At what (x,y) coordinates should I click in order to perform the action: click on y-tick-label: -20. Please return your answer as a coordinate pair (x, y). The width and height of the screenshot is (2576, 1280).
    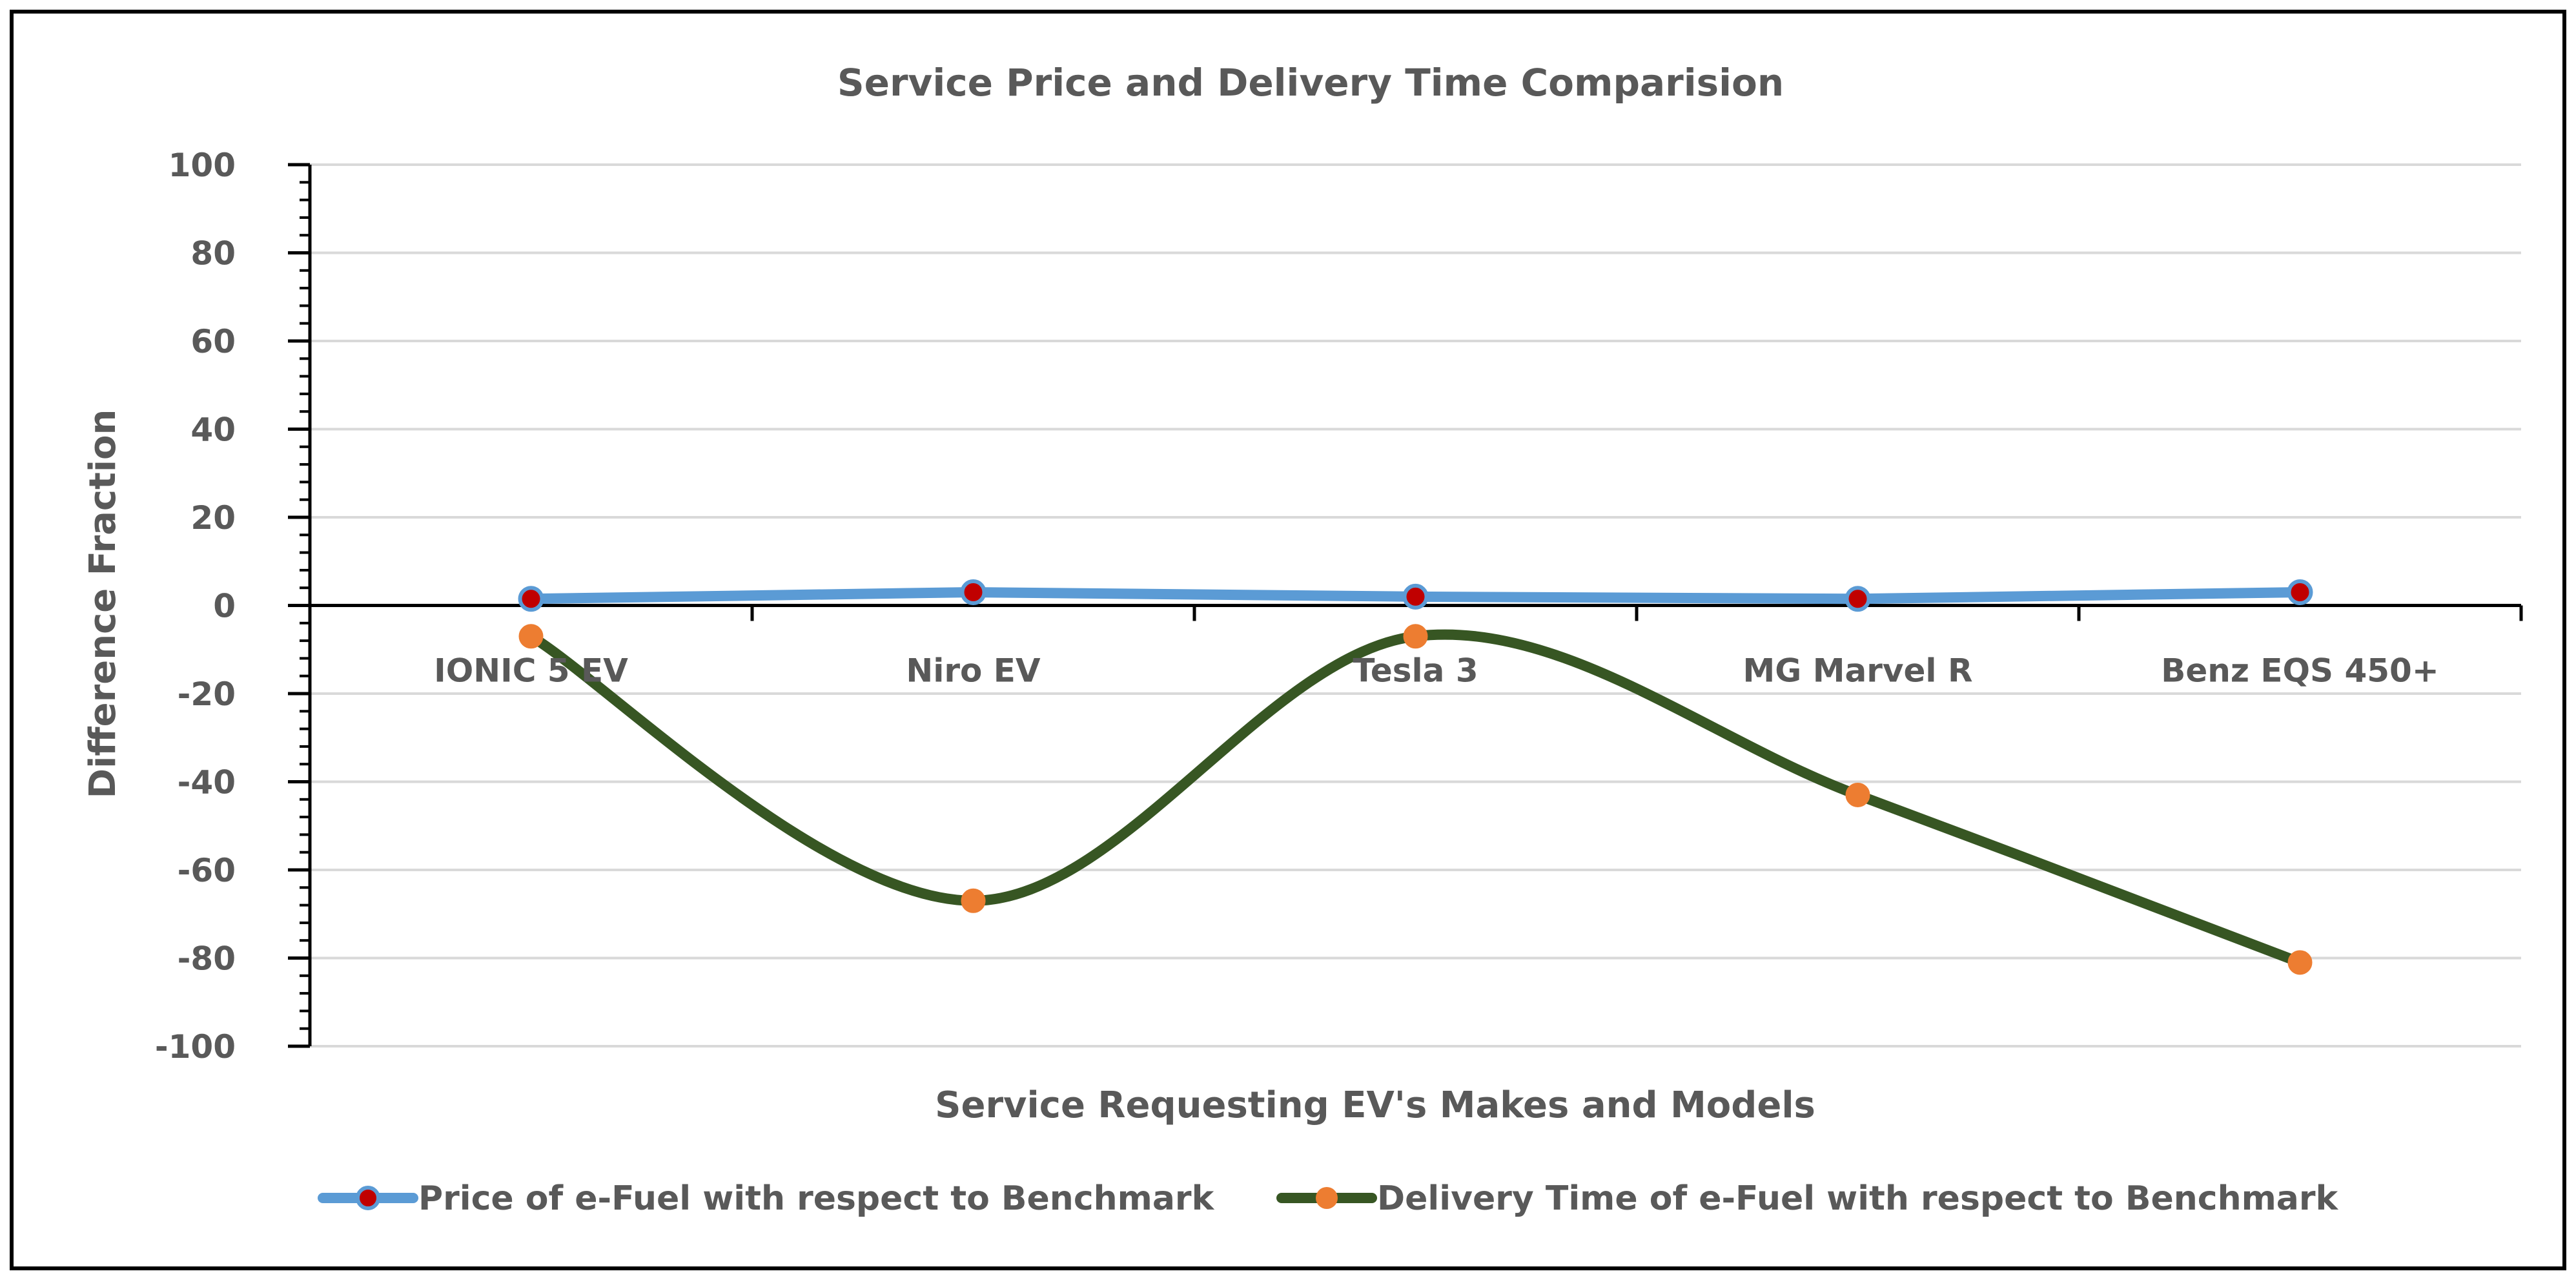
    Looking at the image, I should click on (207, 694).